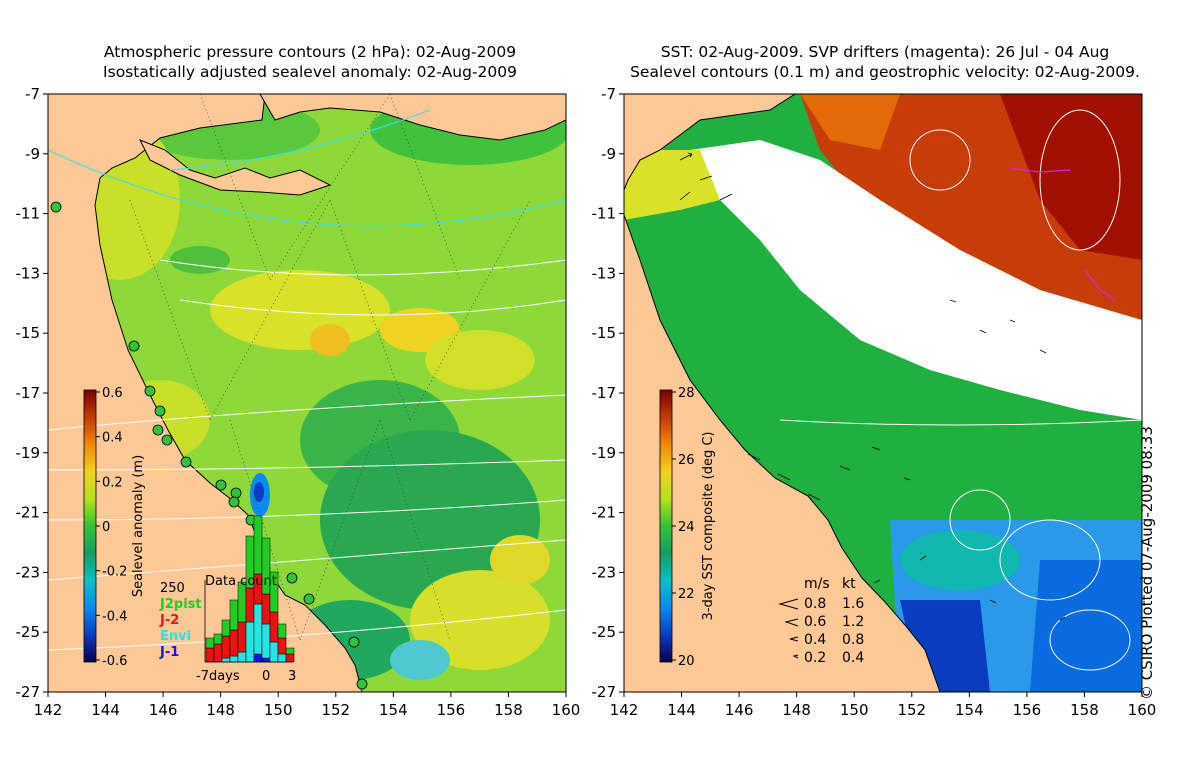  What do you see at coordinates (278, 710) in the screenshot?
I see `left-lon-label-150: 150` at bounding box center [278, 710].